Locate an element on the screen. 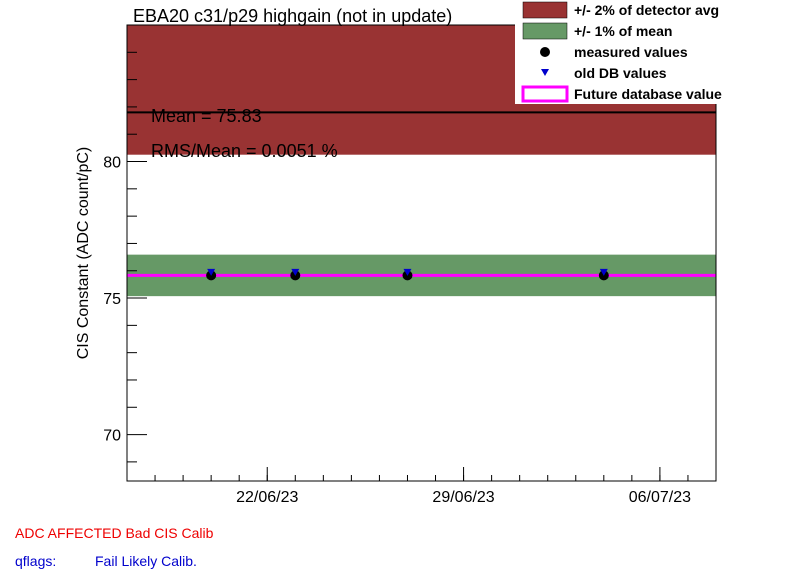 This screenshot has height=574, width=796. mean-text: Mean = 75.83 is located at coordinates (206, 116).